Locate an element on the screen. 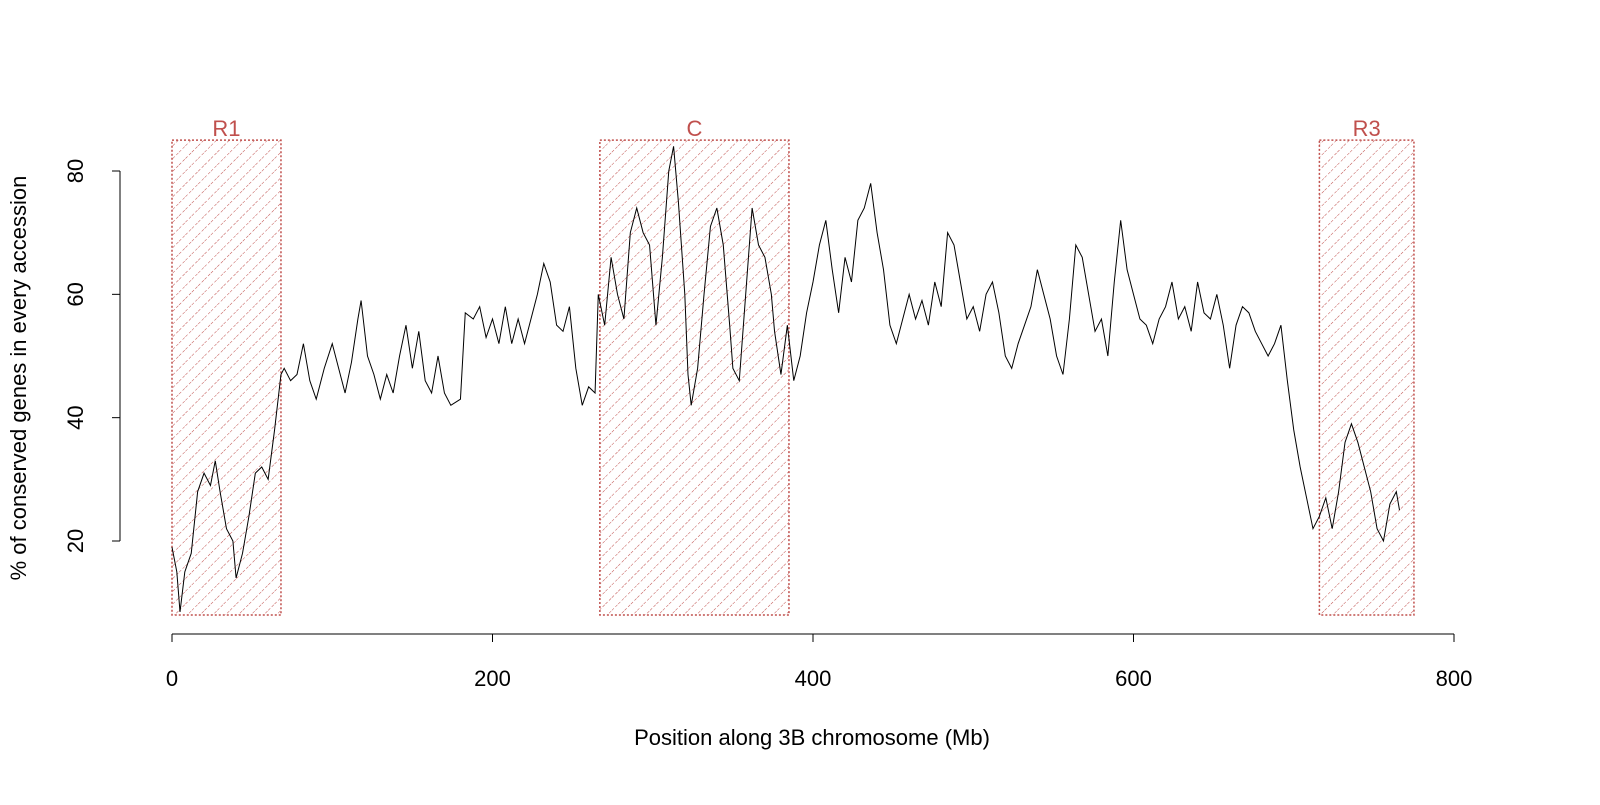 This screenshot has height=805, width=1600. region-label: R3 is located at coordinates (1367, 128).